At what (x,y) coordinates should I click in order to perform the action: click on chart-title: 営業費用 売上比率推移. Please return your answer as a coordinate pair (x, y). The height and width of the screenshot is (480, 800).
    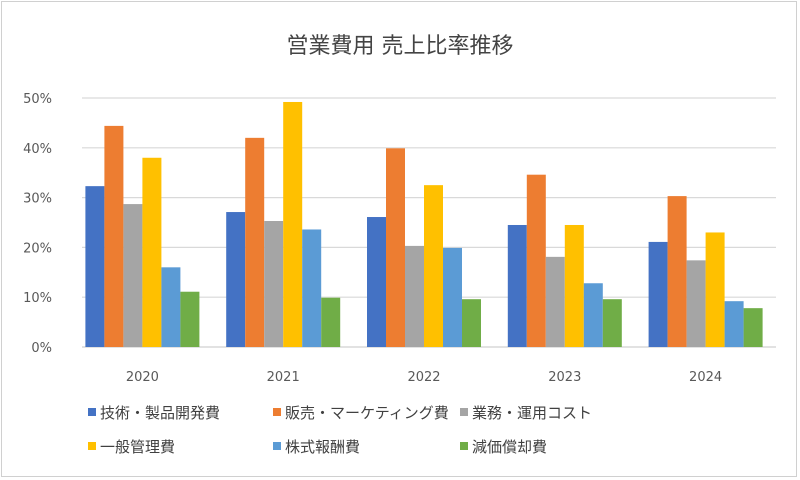
    Looking at the image, I should click on (400, 46).